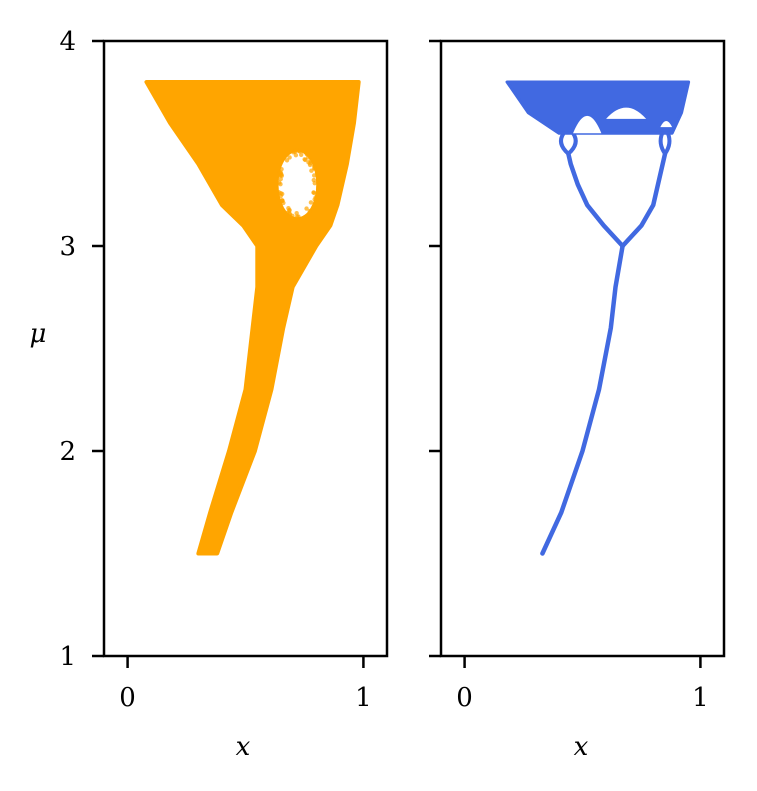 The width and height of the screenshot is (757, 791). Describe the element at coordinates (464, 698) in the screenshot. I see `right-x-tick-label-0: 0` at that location.